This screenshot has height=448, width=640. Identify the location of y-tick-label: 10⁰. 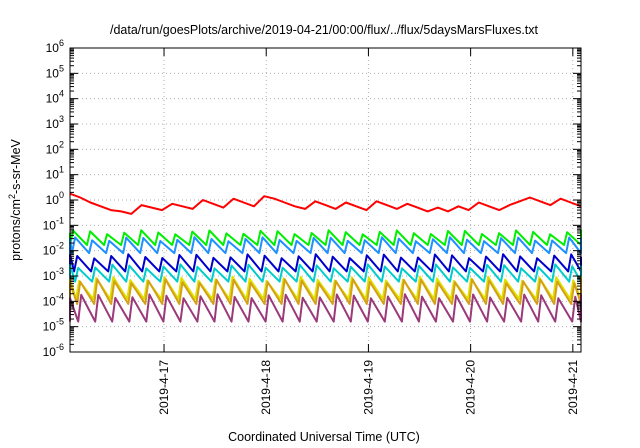
(55, 198).